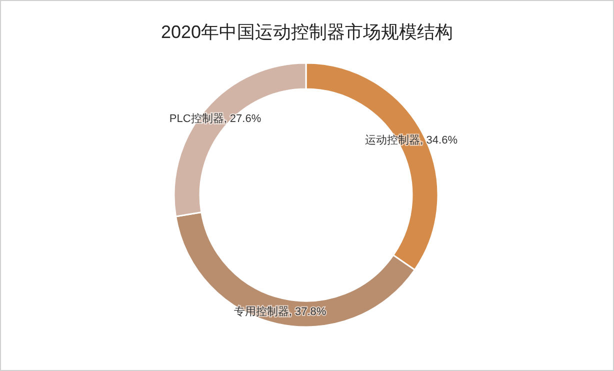 Image resolution: width=614 pixels, height=371 pixels. What do you see at coordinates (307, 32) in the screenshot?
I see `title: 2020年中国运动控制器市场规模结构` at bounding box center [307, 32].